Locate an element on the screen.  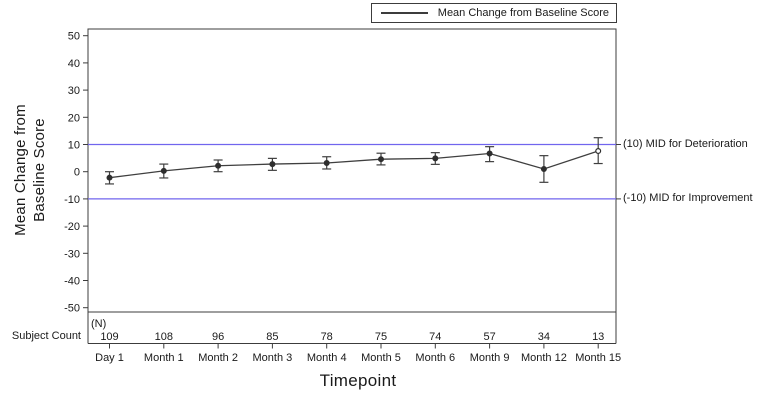
y-tick-label: 30 is located at coordinates (74, 91).